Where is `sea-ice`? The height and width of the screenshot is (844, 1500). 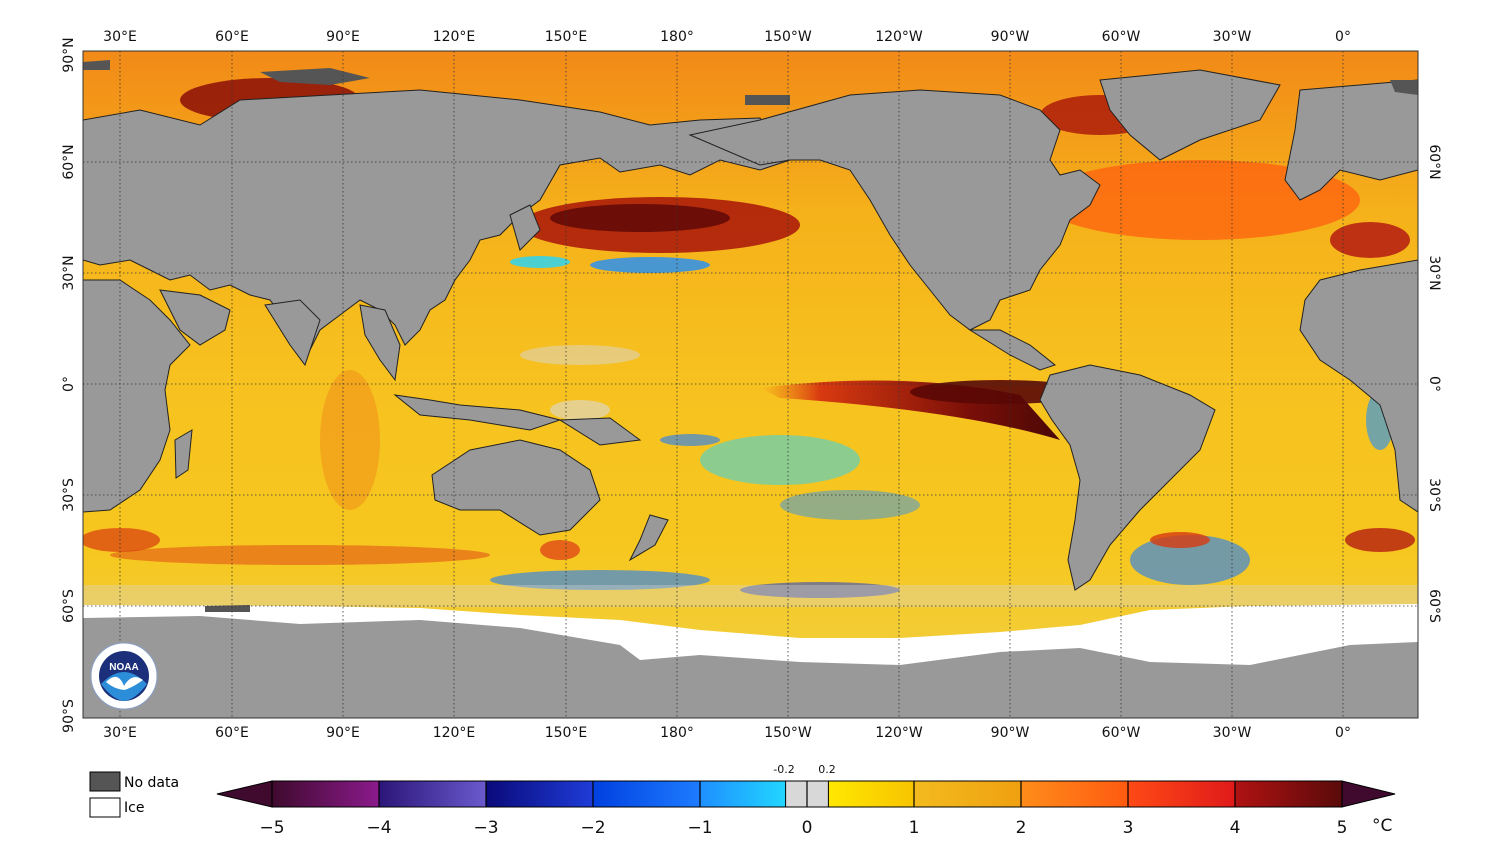
sea-ice is located at coordinates (750, 634).